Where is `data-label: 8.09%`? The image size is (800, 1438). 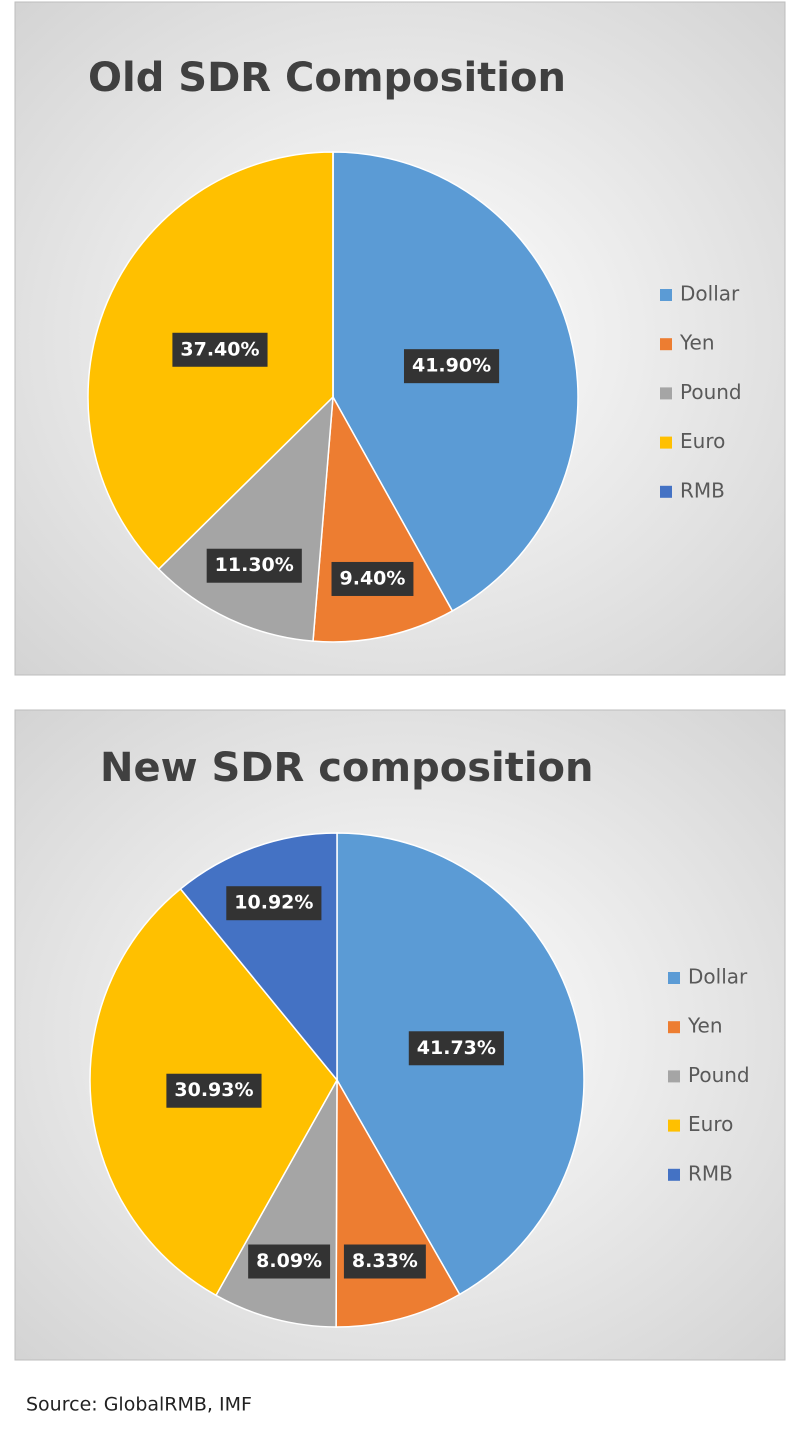 data-label: 8.09% is located at coordinates (289, 1261).